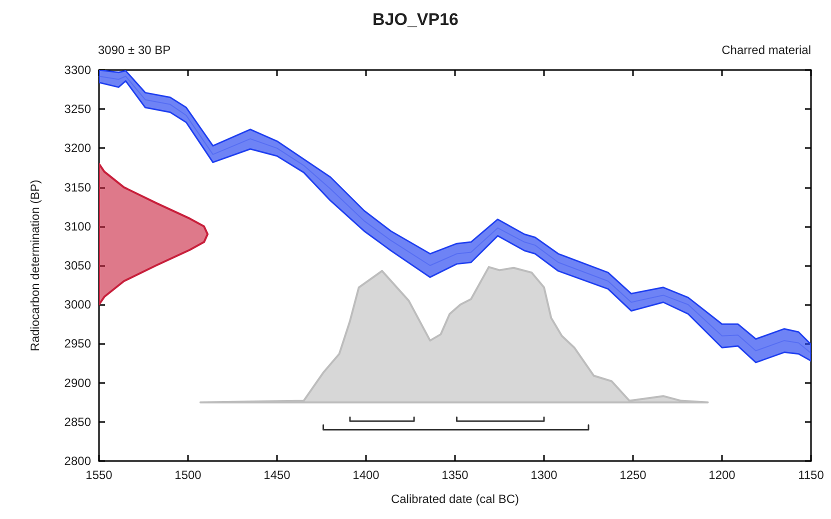 This screenshot has height=519, width=831. Describe the element at coordinates (78, 148) in the screenshot. I see `y-tick-label: 3200` at that location.